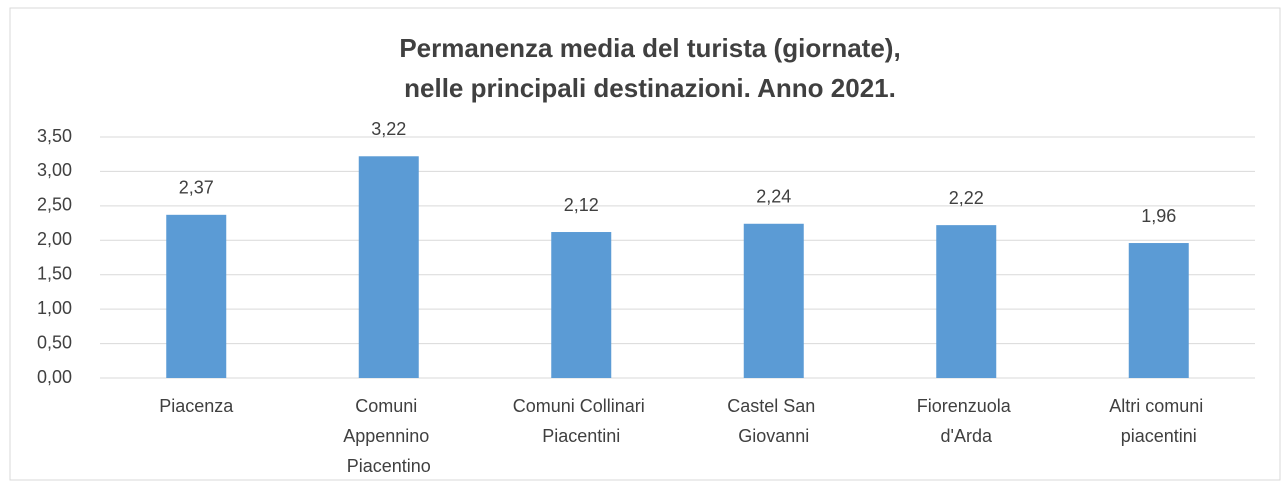  I want to click on x-tick-label: Castel San Giovanni, so click(773, 421).